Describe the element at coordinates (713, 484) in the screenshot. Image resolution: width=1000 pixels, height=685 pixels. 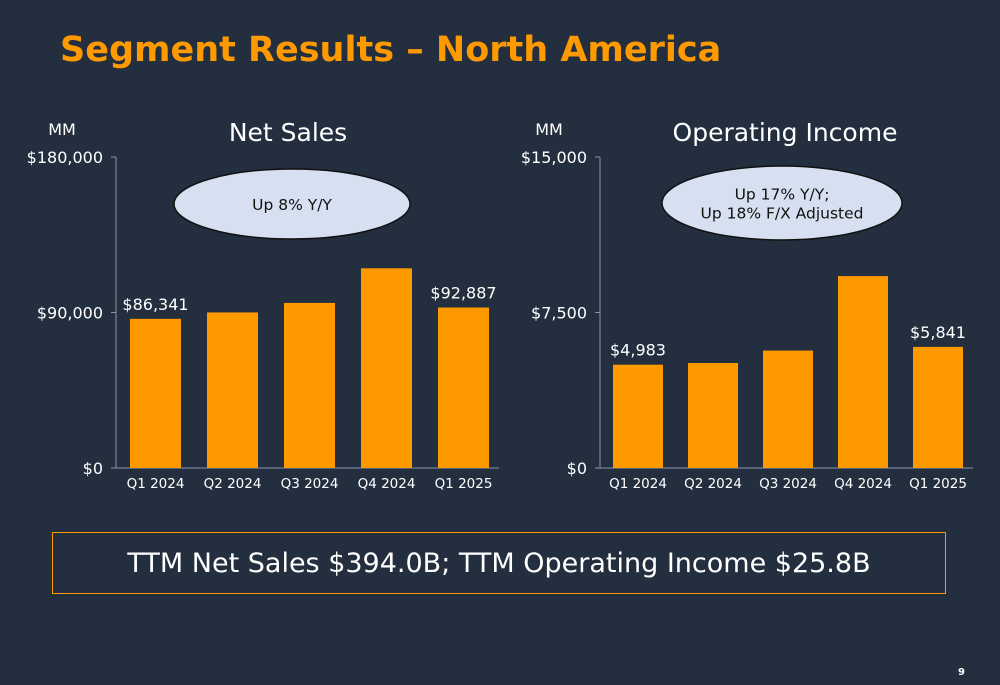
I see `operating-income-x-tick-label: Q2 2024` at that location.